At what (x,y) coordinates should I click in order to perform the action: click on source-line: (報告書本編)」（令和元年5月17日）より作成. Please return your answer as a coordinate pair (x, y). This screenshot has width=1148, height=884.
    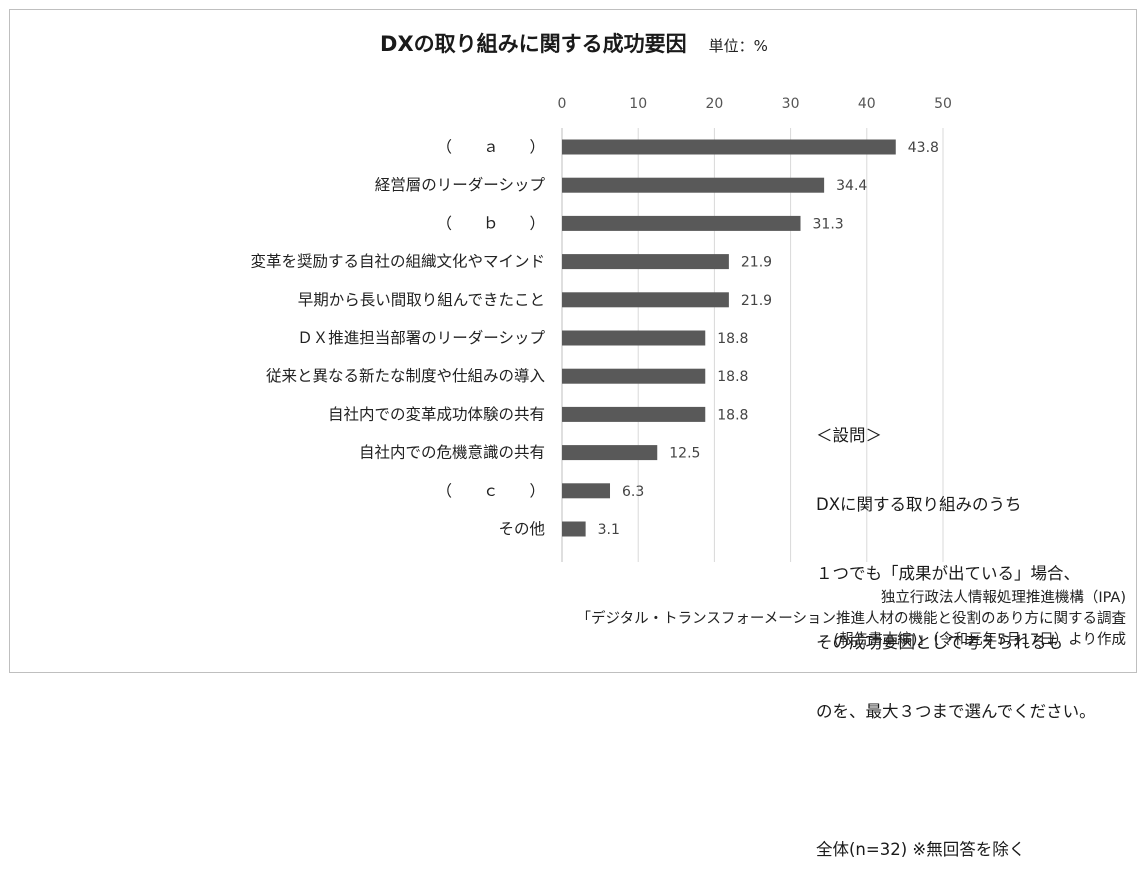
    Looking at the image, I should click on (979, 640).